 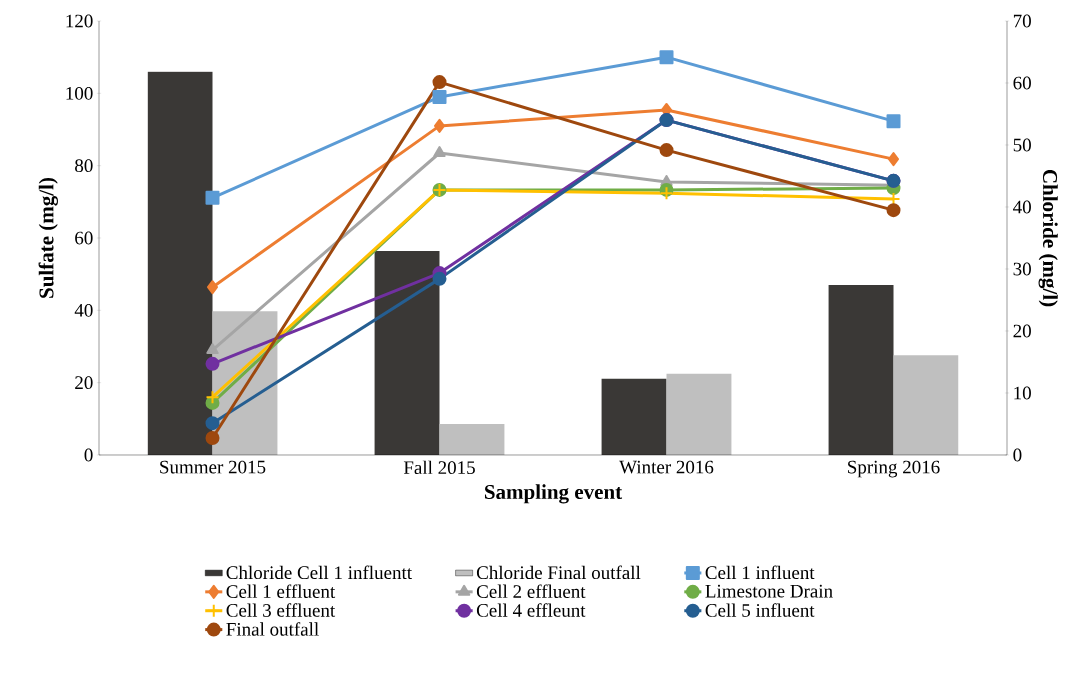 I want to click on y-tick-label: 40, so click(x=83, y=310).